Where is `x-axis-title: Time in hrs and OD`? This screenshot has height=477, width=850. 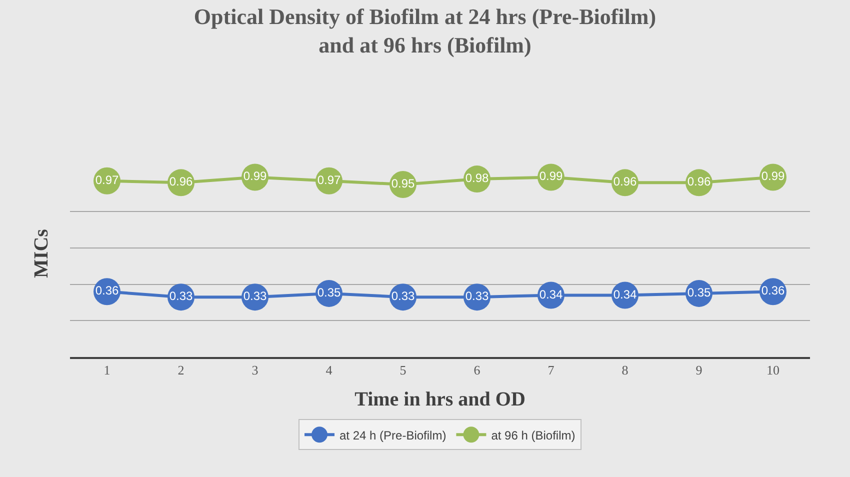 x-axis-title: Time in hrs and OD is located at coordinates (440, 399).